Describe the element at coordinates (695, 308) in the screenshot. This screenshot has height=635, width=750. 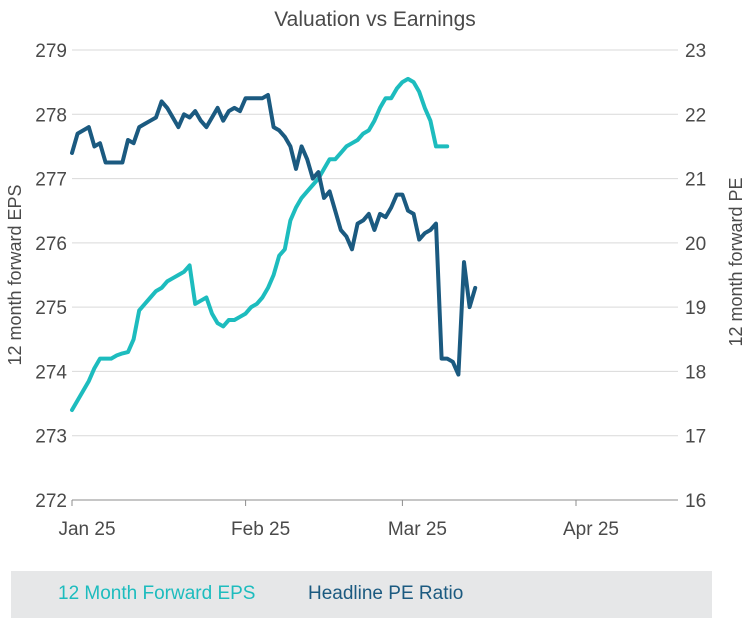
I see `right-tick-label: 19` at that location.